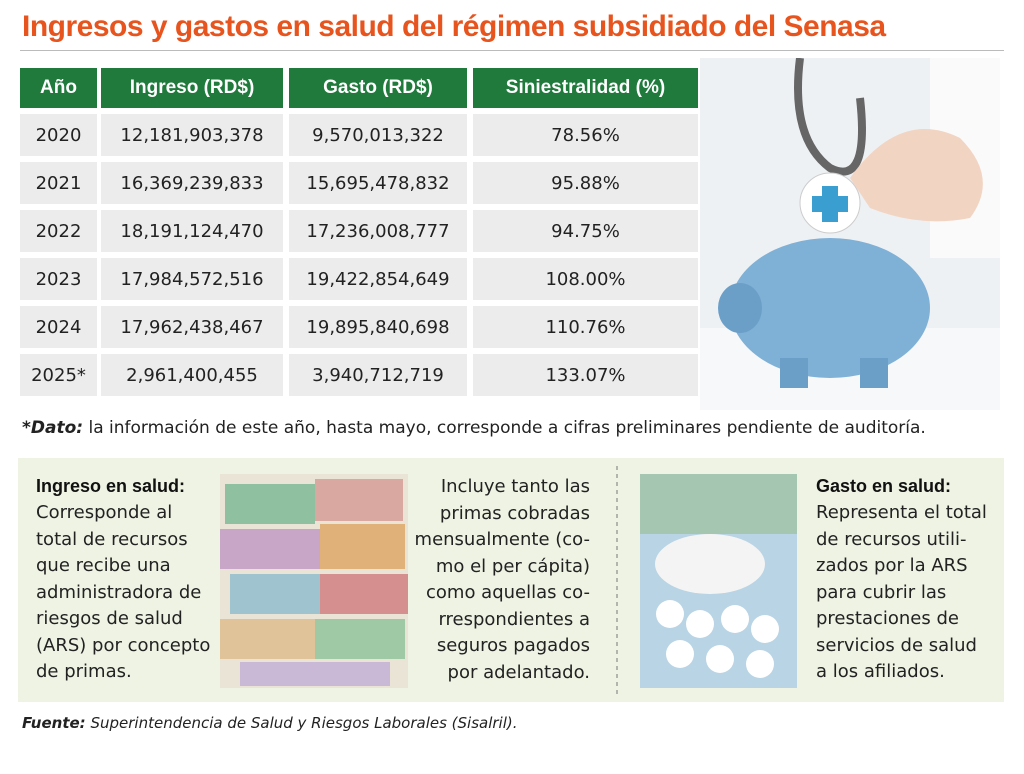  What do you see at coordinates (585, 279) in the screenshot?
I see `table-cell: 108.00%` at bounding box center [585, 279].